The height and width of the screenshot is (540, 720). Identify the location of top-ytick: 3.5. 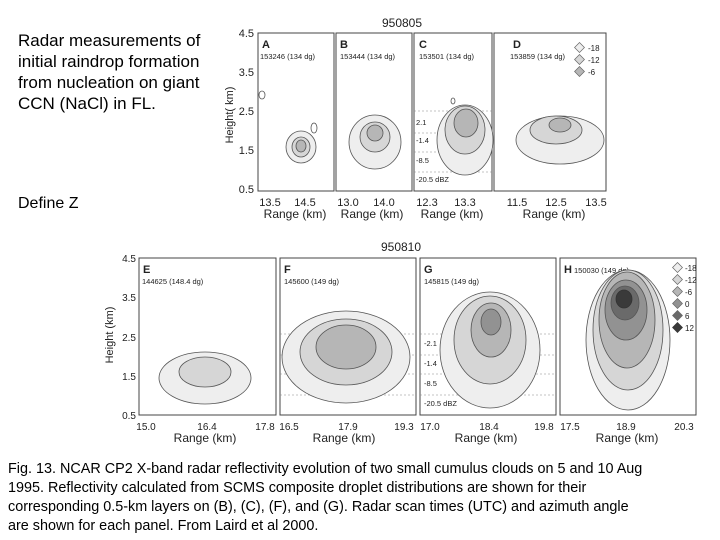
(246, 73).